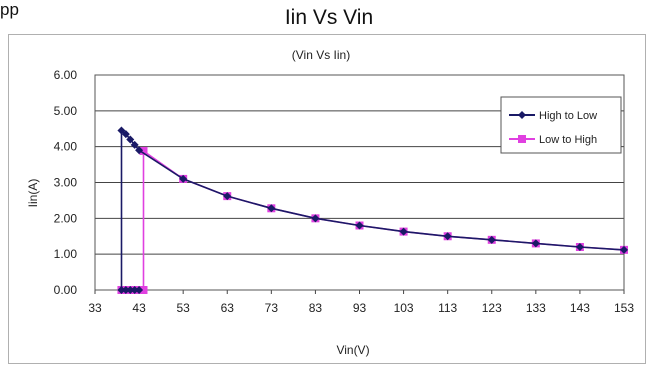 This screenshot has width=658, height=365. I want to click on x-tick-labels: 33 43 53 63 73 83 93 103 113 123 133 143 153, so click(361, 308).